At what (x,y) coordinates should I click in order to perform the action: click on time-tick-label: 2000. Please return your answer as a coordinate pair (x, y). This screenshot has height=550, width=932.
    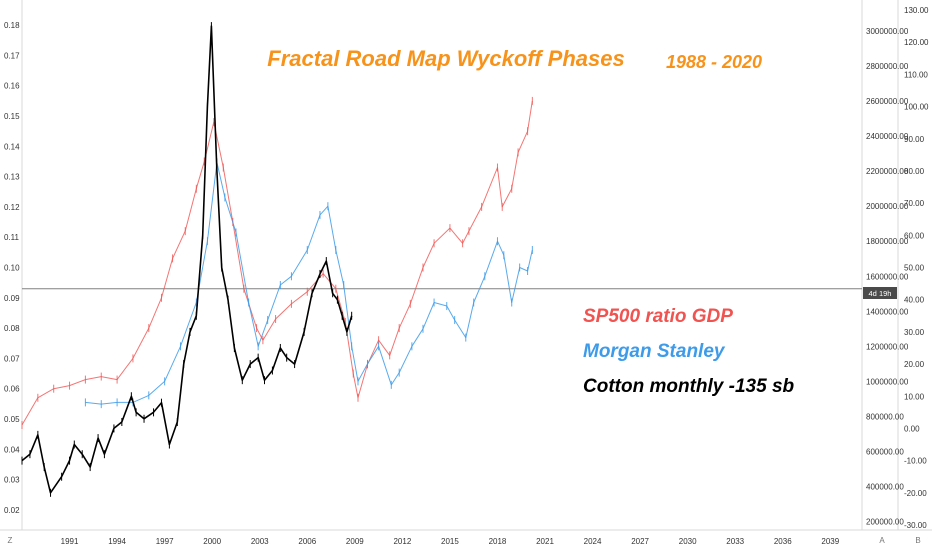
    Looking at the image, I should click on (212, 541).